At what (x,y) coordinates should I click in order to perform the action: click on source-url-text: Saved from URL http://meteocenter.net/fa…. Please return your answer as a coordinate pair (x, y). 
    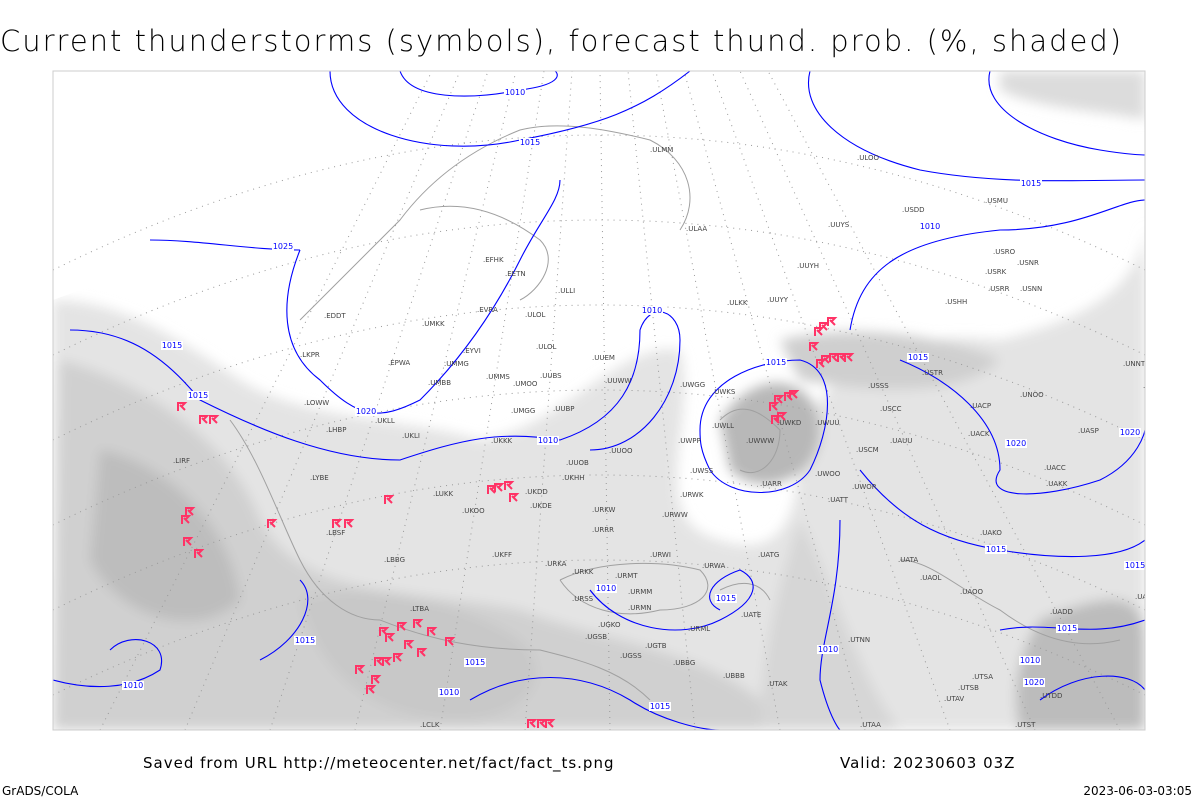
    Looking at the image, I should click on (379, 763).